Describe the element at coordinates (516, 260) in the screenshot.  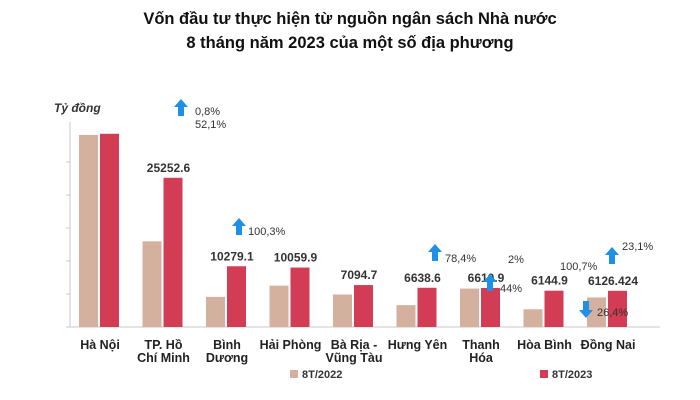
I see `change-annotation: 2%` at that location.